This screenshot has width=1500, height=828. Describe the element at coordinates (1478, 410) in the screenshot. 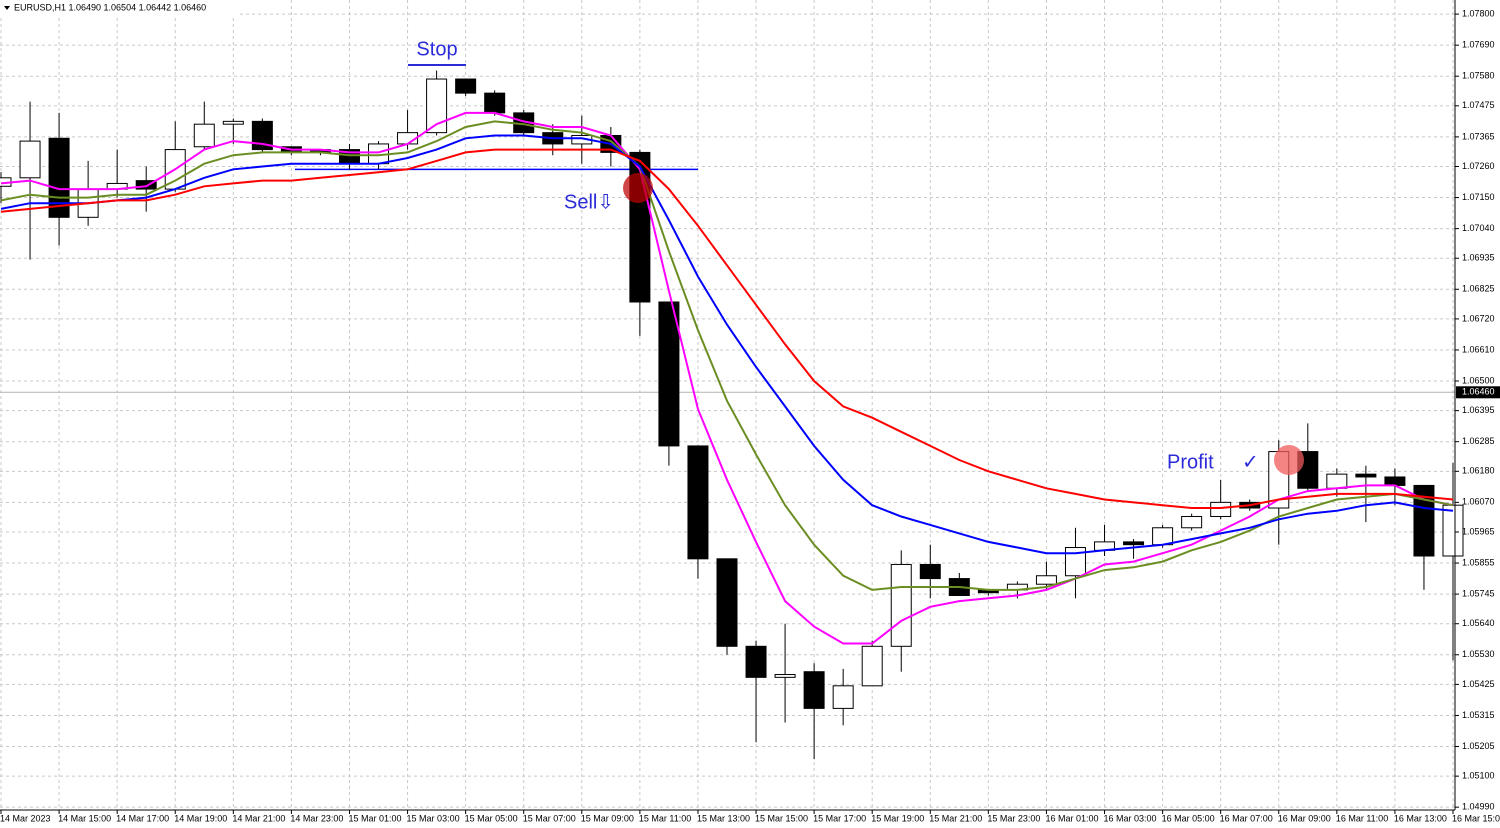

I see `y-tick-label: 1.06395` at that location.